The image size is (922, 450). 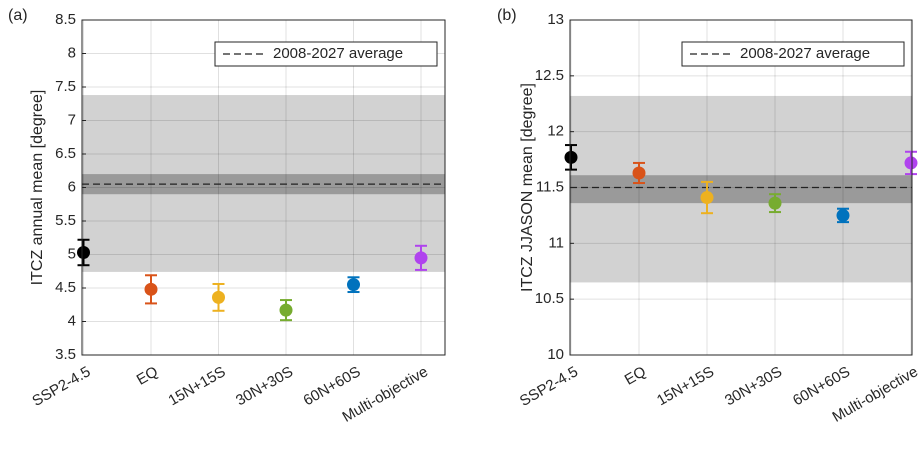 What do you see at coordinates (65, 354) in the screenshot?
I see `y-tick-label: 3.5` at bounding box center [65, 354].